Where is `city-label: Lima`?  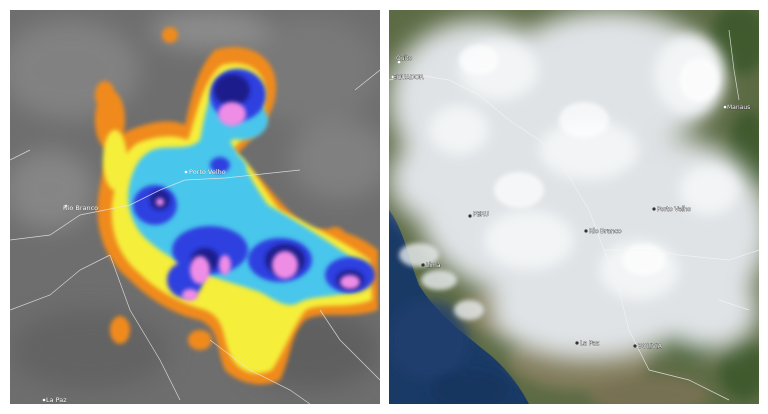
city-label: Lima is located at coordinates (433, 265).